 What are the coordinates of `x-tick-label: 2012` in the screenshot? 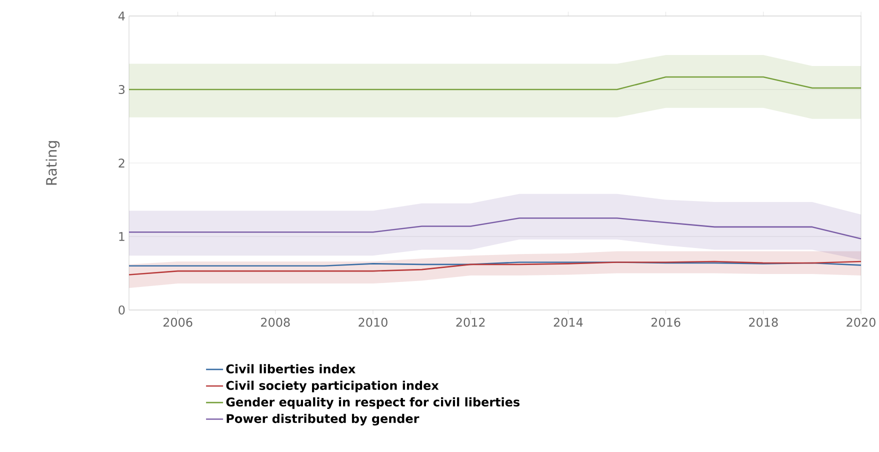 It's located at (470, 322).